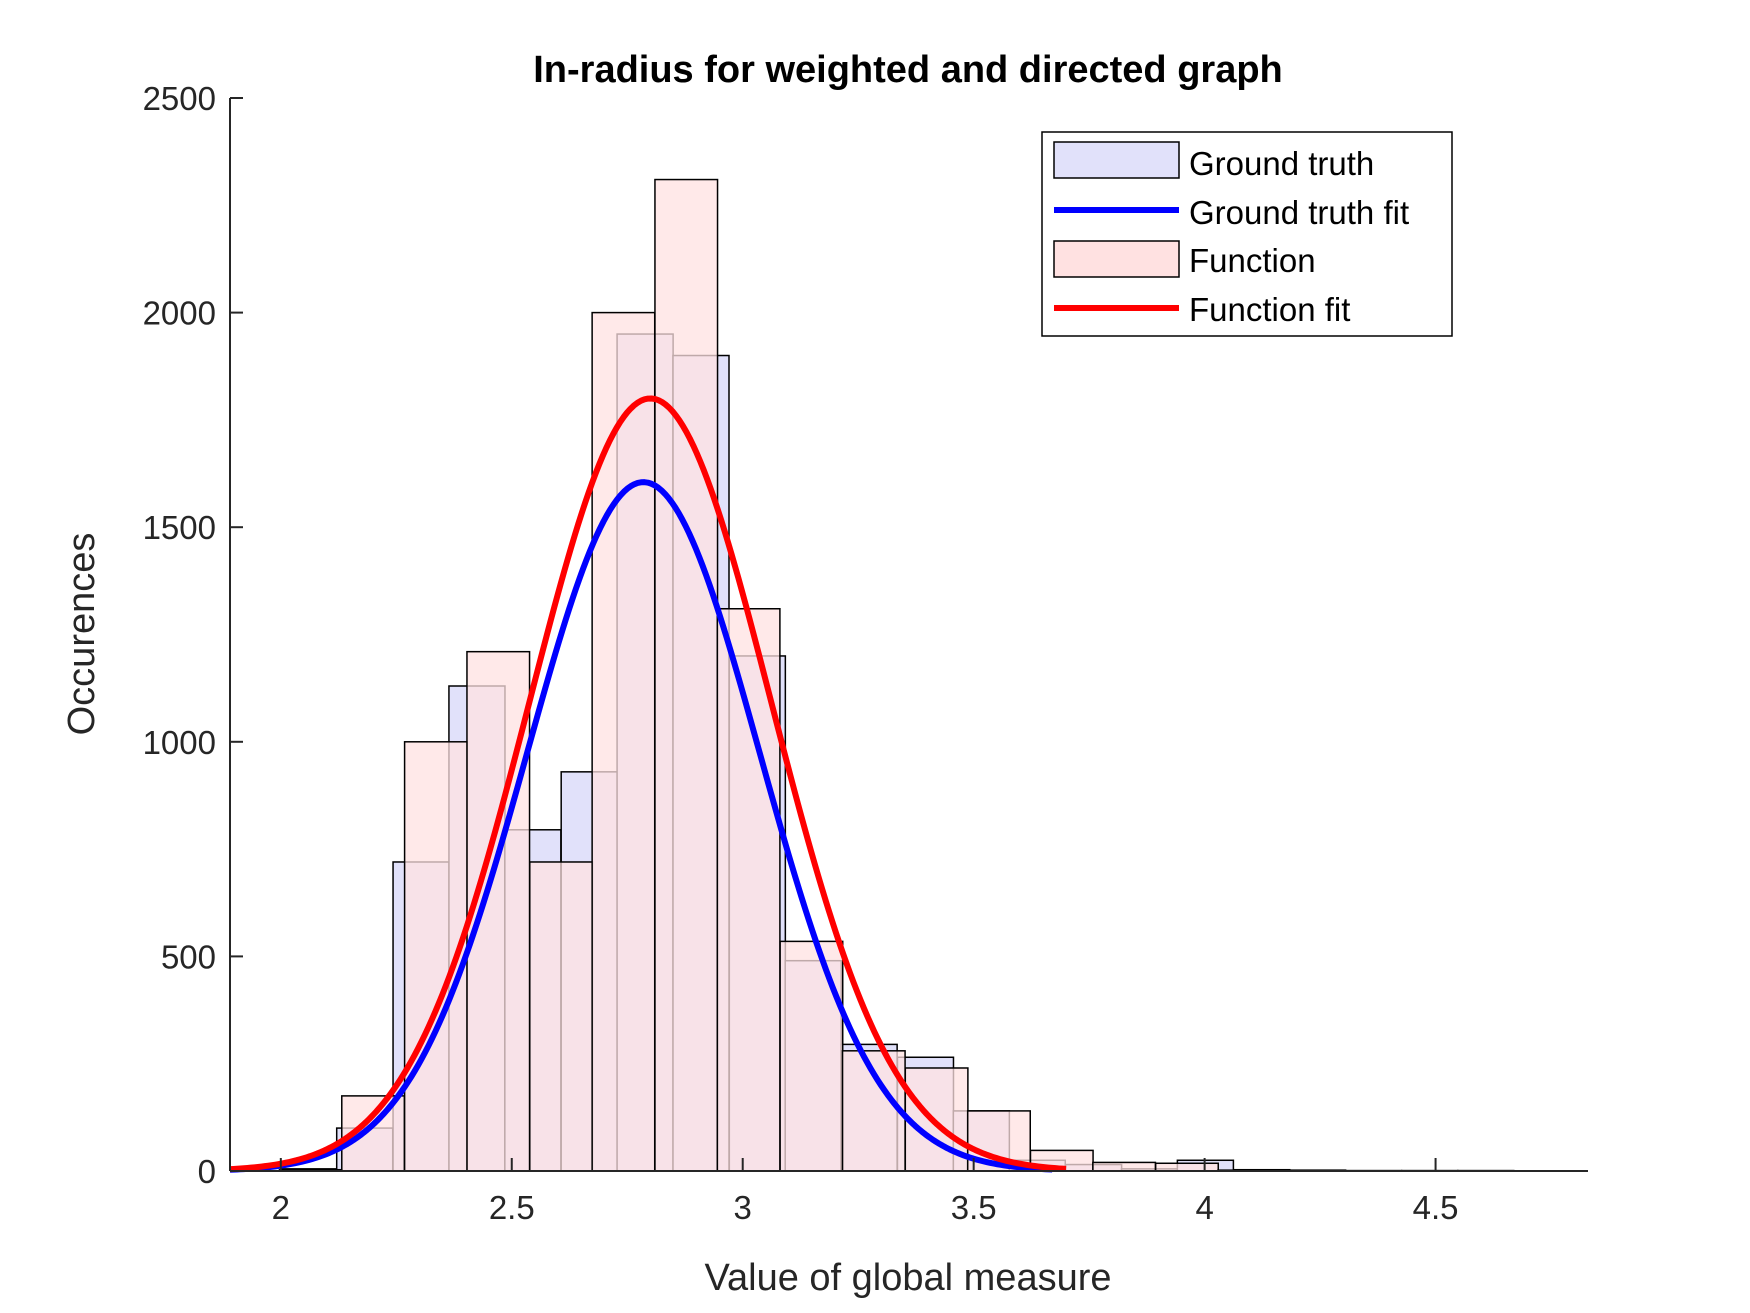 The height and width of the screenshot is (1313, 1750). Describe the element at coordinates (1116, 259) in the screenshot. I see `legend-swatch-function` at that location.